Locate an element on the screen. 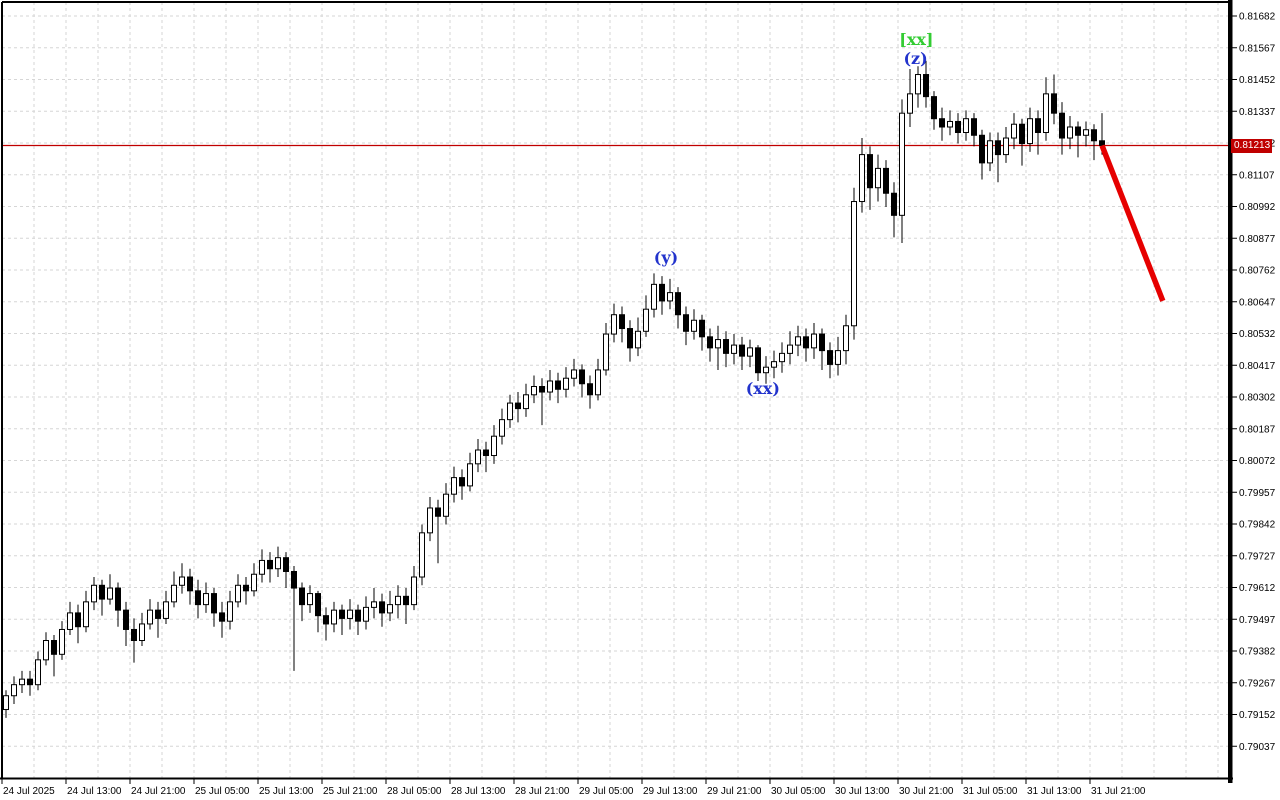 This screenshot has height=800, width=1280. price-tick-label: 0.80072 is located at coordinates (1257, 461).